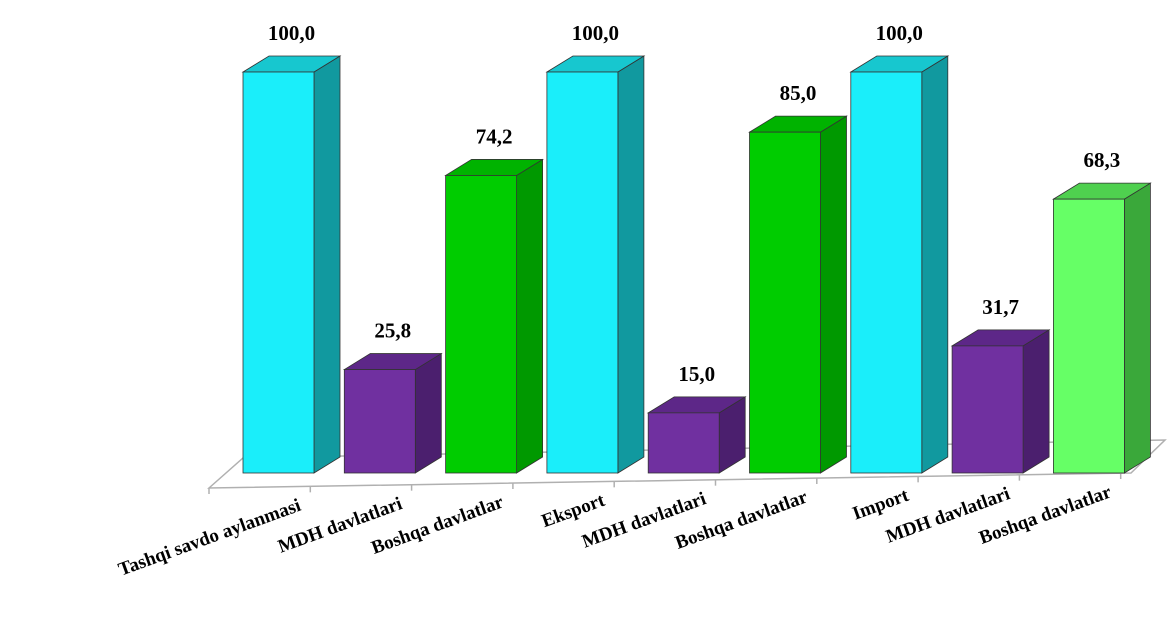 The image size is (1171, 636). Describe the element at coordinates (392, 331) in the screenshot. I see `value-label: 25,8` at that location.